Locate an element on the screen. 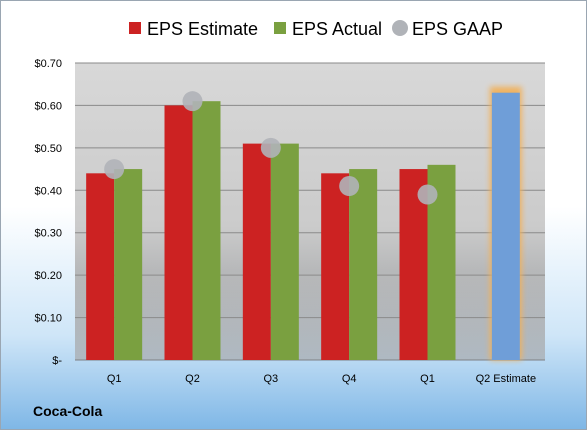 This screenshot has width=587, height=430. y-tick-label: $- is located at coordinates (57, 361).